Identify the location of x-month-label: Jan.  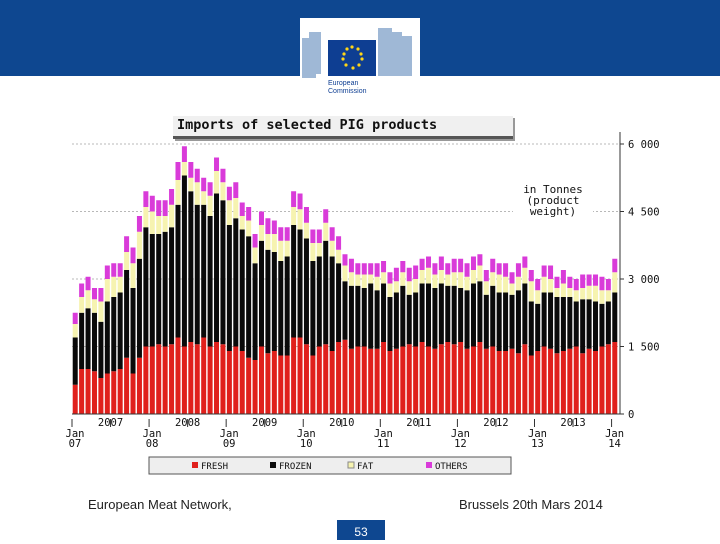
(383, 434).